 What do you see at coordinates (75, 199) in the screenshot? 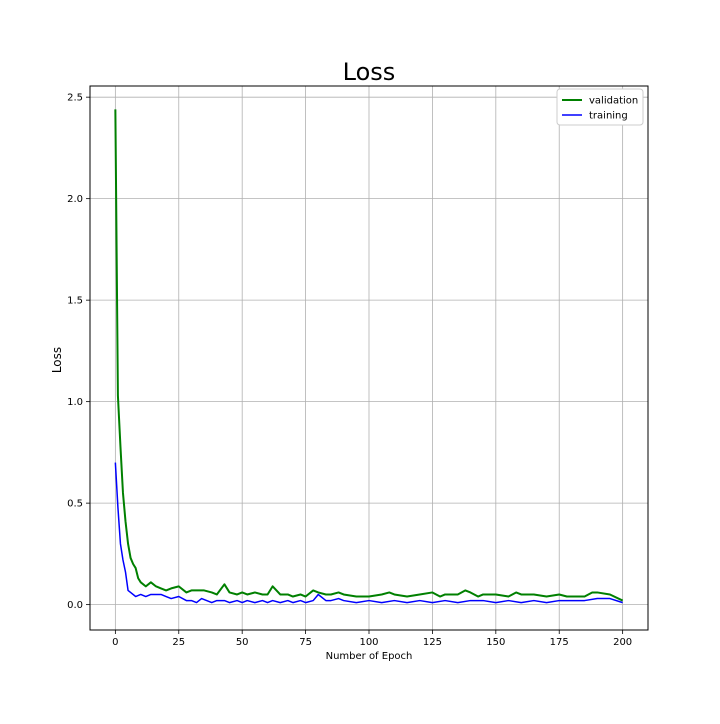
I see `y-tick-label: 2.0` at bounding box center [75, 199].